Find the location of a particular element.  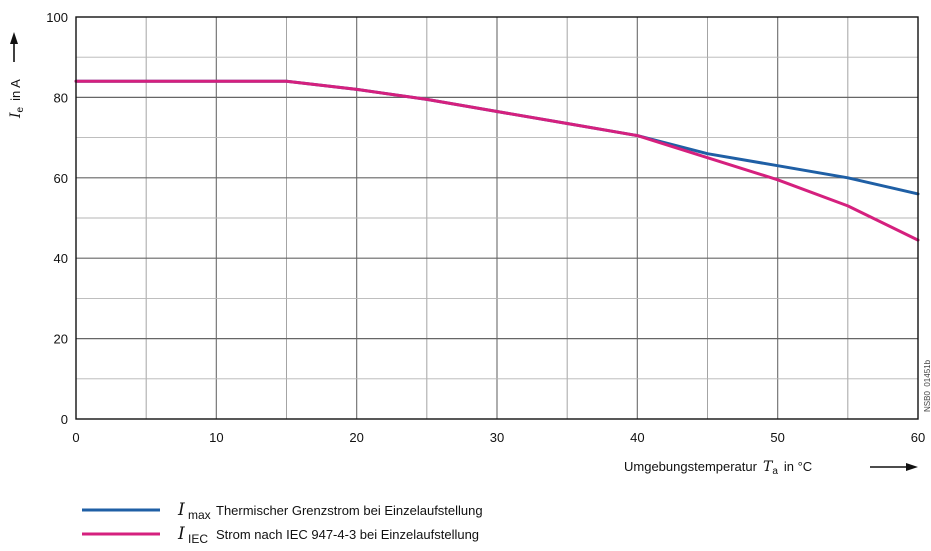

y-tick-label: 20 is located at coordinates (61, 339).